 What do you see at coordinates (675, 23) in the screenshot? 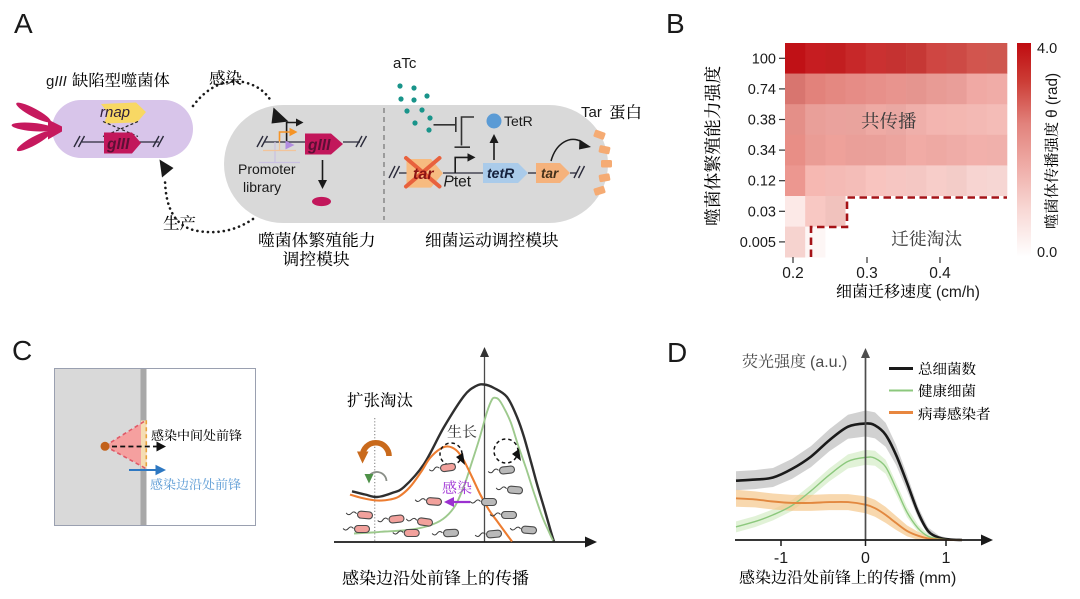
I see `svg-text: B` at bounding box center [675, 23].